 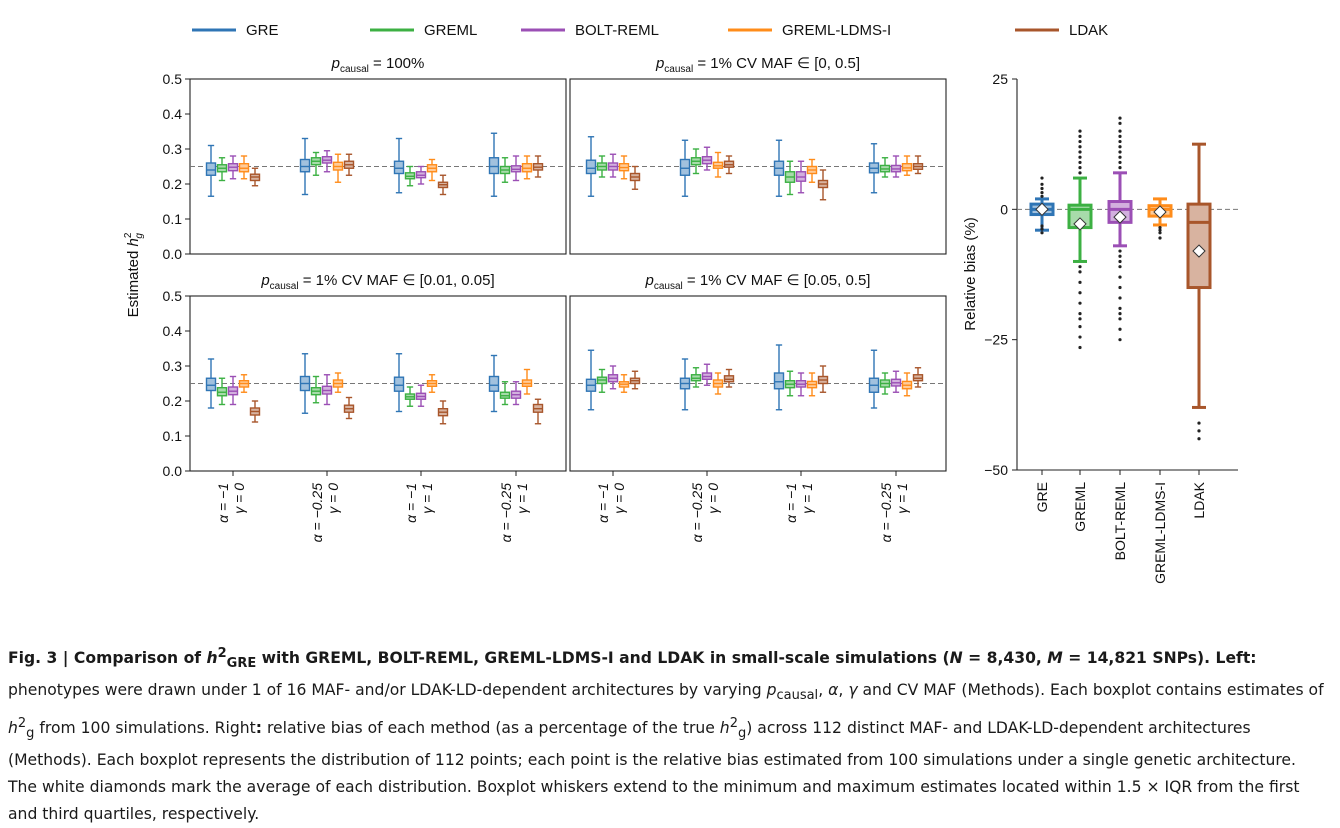 What do you see at coordinates (377, 282) in the screenshot?
I see `panel-title: pcausal = 1% CV MAF ∈ [0.01, 0.05]` at bounding box center [377, 282].